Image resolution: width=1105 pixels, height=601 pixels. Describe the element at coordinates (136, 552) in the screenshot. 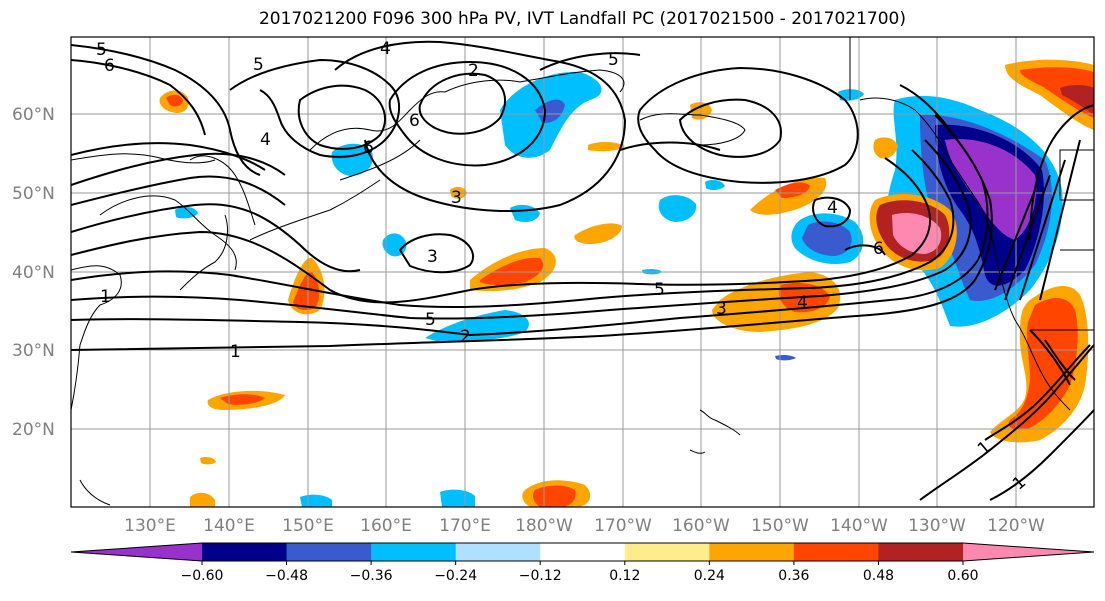

I see `colorbar-extend-min` at that location.